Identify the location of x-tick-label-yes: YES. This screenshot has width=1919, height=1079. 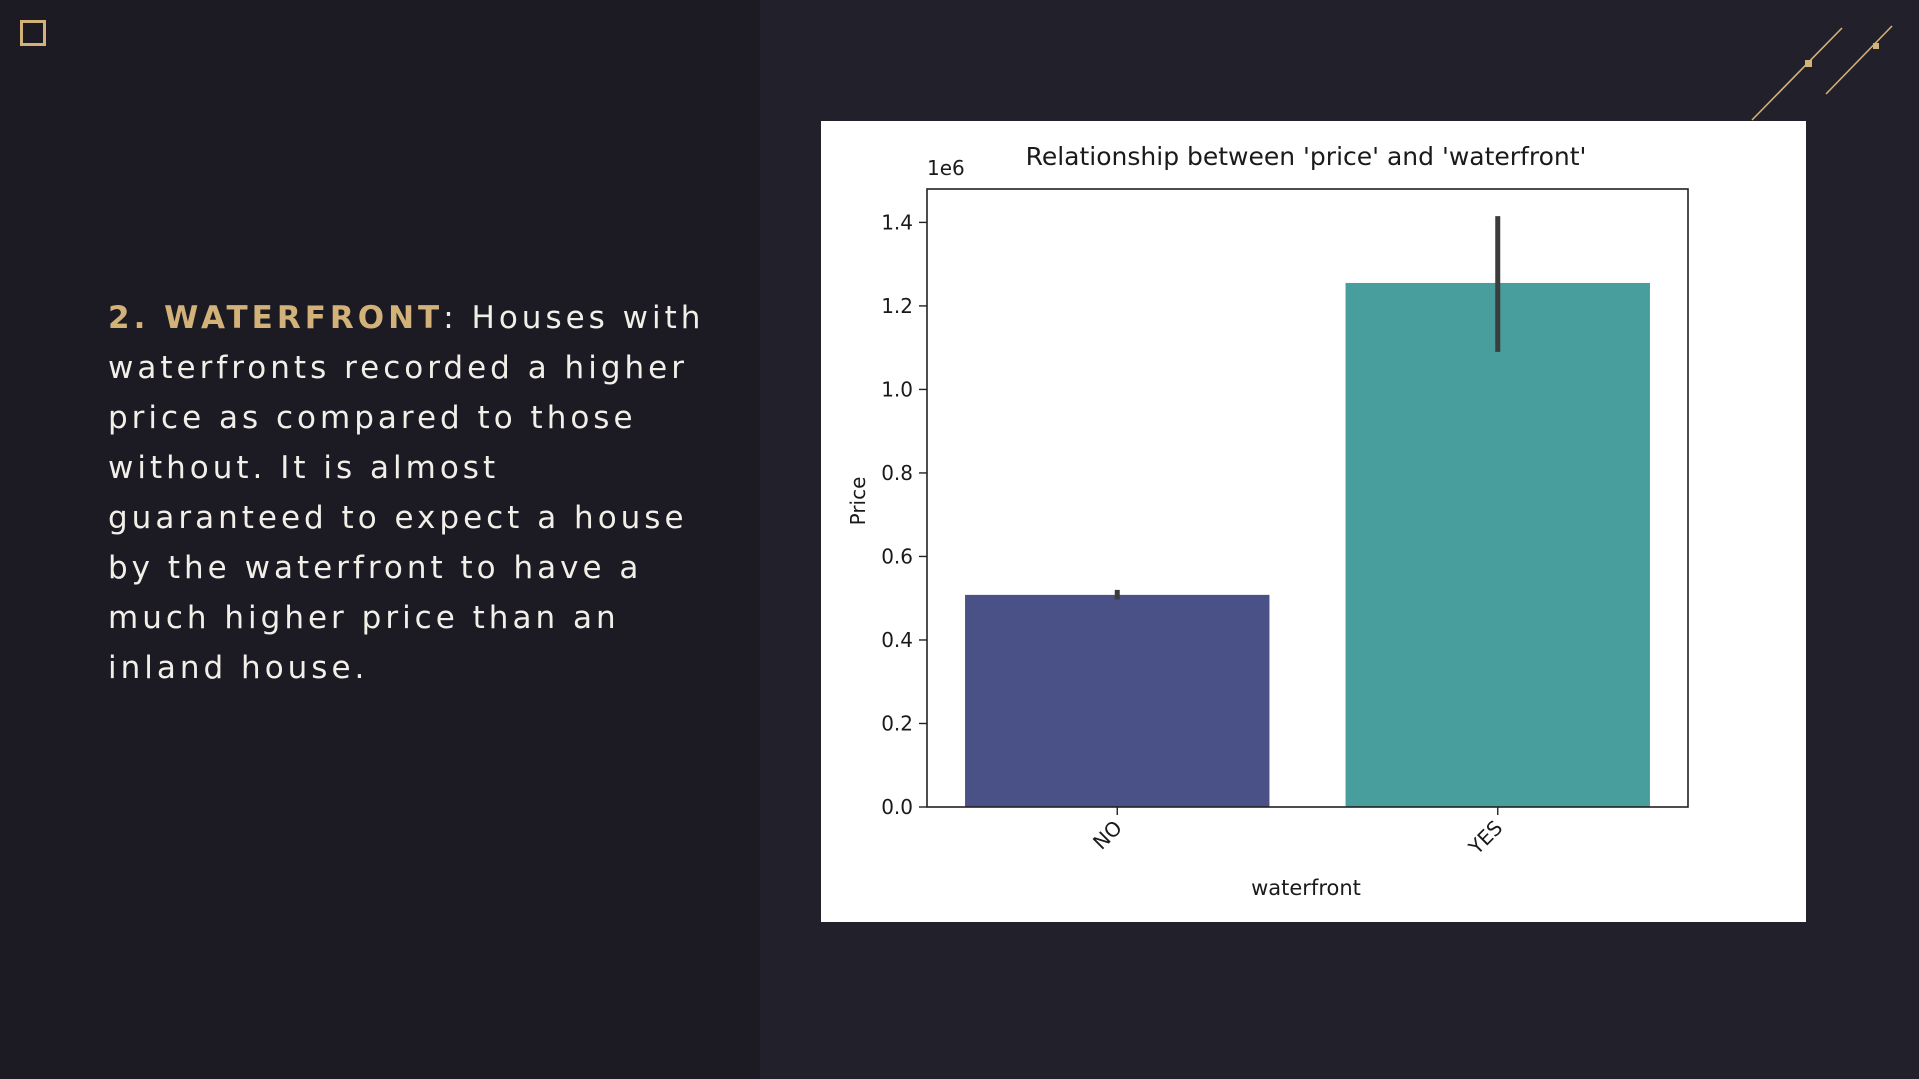
(1485, 838).